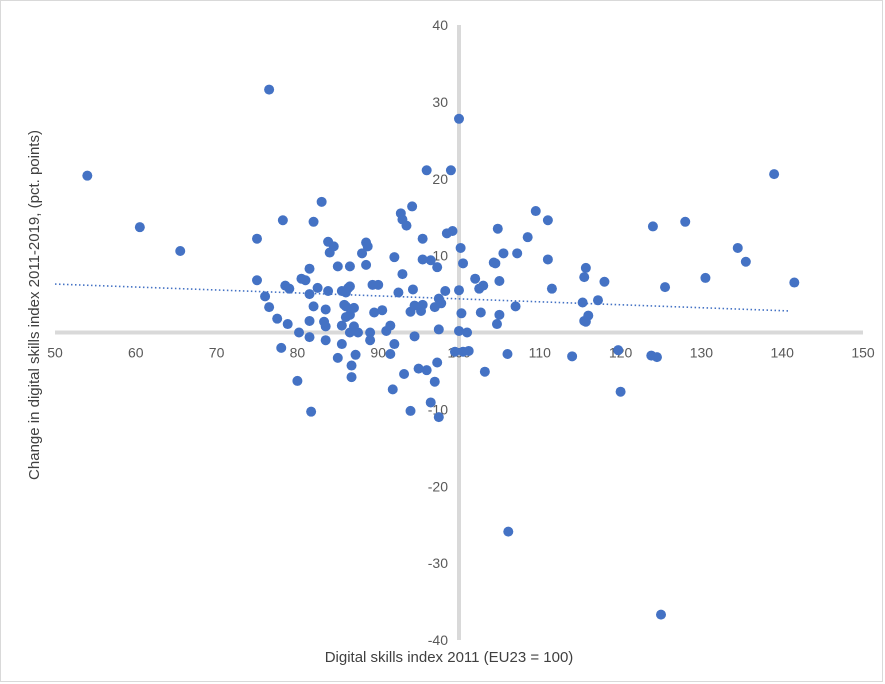 This screenshot has width=885, height=684. What do you see at coordinates (783, 353) in the screenshot?
I see `x-tick-label: 140` at bounding box center [783, 353].